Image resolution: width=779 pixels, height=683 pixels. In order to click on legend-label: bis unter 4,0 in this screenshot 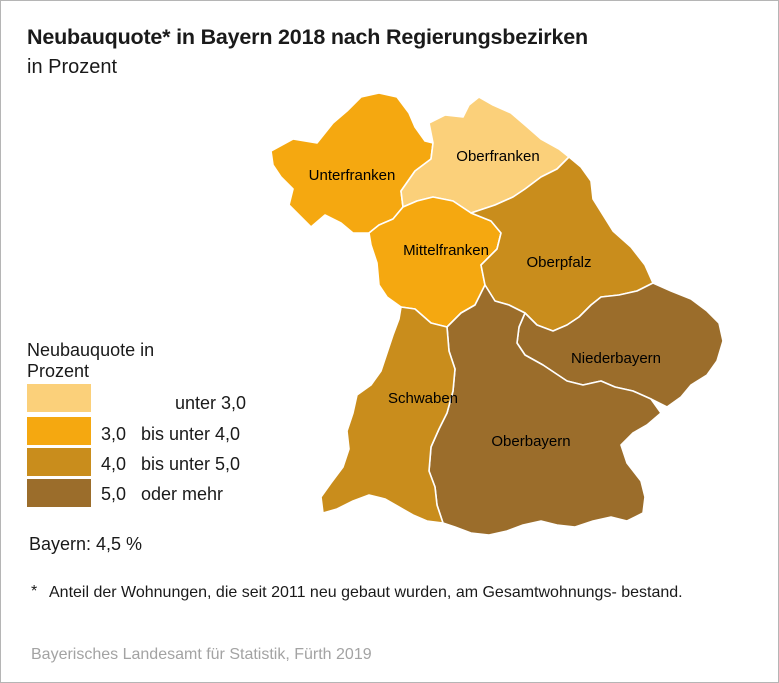, I will do `click(191, 434)`.